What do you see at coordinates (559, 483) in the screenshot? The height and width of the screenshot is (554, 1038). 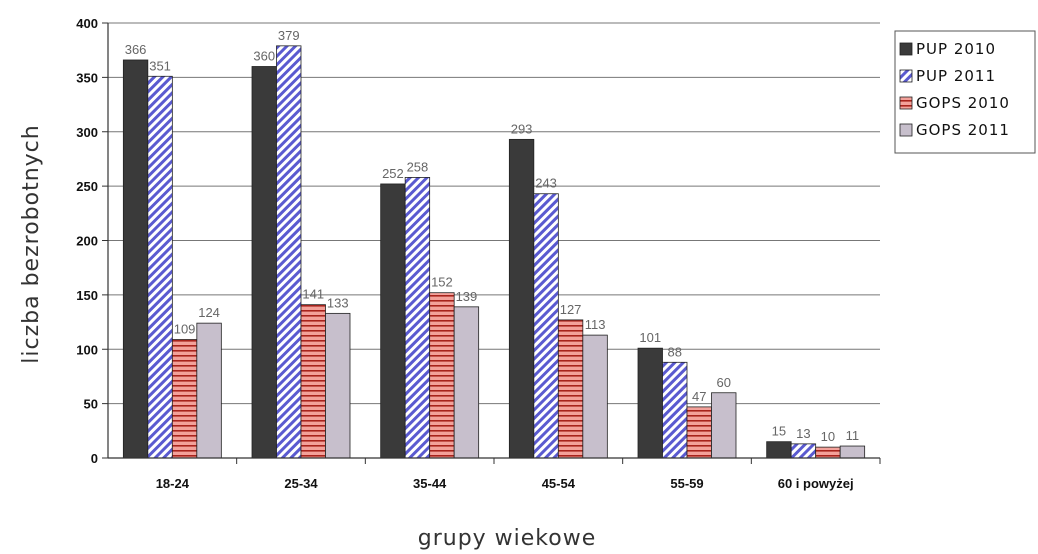 I see `x-tick-label: 45-54` at bounding box center [559, 483].